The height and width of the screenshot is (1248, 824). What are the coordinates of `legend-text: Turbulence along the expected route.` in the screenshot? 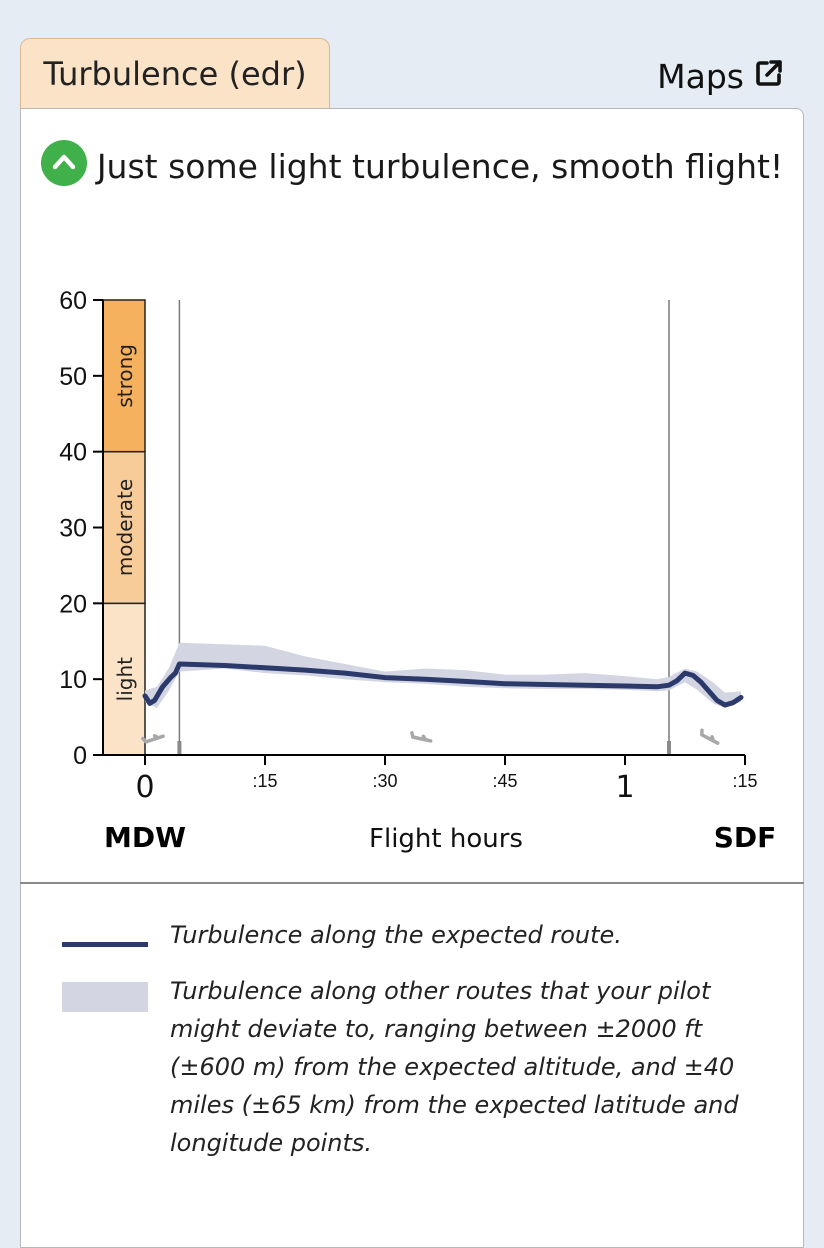 It's located at (396, 935).